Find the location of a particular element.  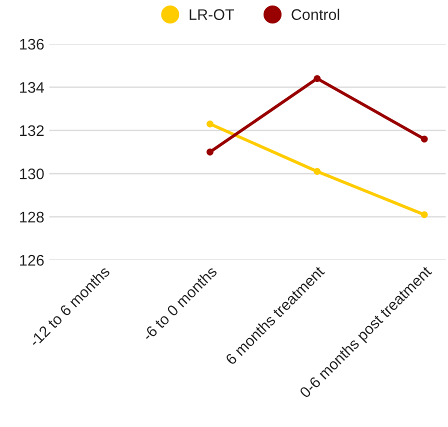

y-tick-label: 134 is located at coordinates (32, 87).